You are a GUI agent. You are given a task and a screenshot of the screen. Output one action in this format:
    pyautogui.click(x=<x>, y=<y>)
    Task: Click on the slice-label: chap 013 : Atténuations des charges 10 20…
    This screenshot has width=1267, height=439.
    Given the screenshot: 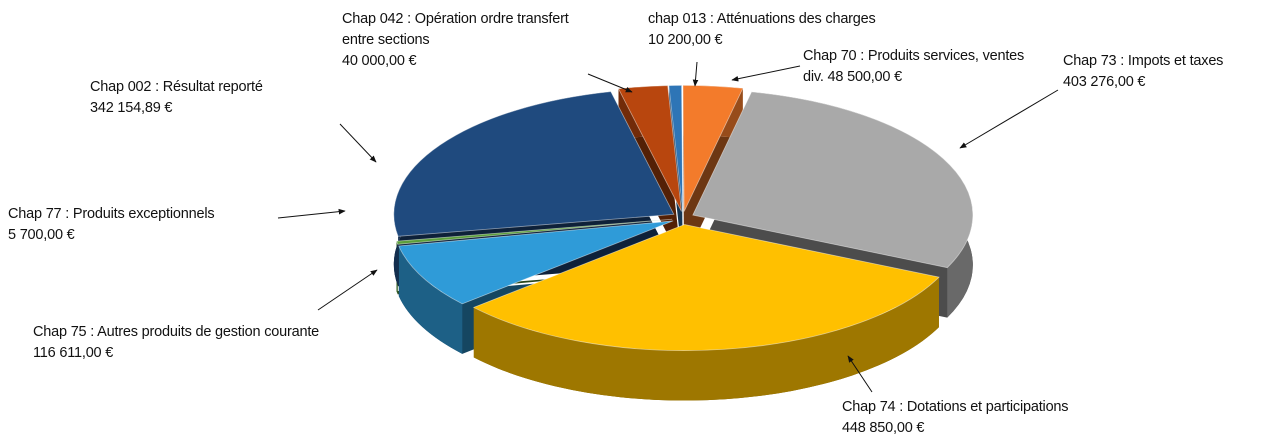 What is the action you would take?
    pyautogui.click(x=803, y=30)
    